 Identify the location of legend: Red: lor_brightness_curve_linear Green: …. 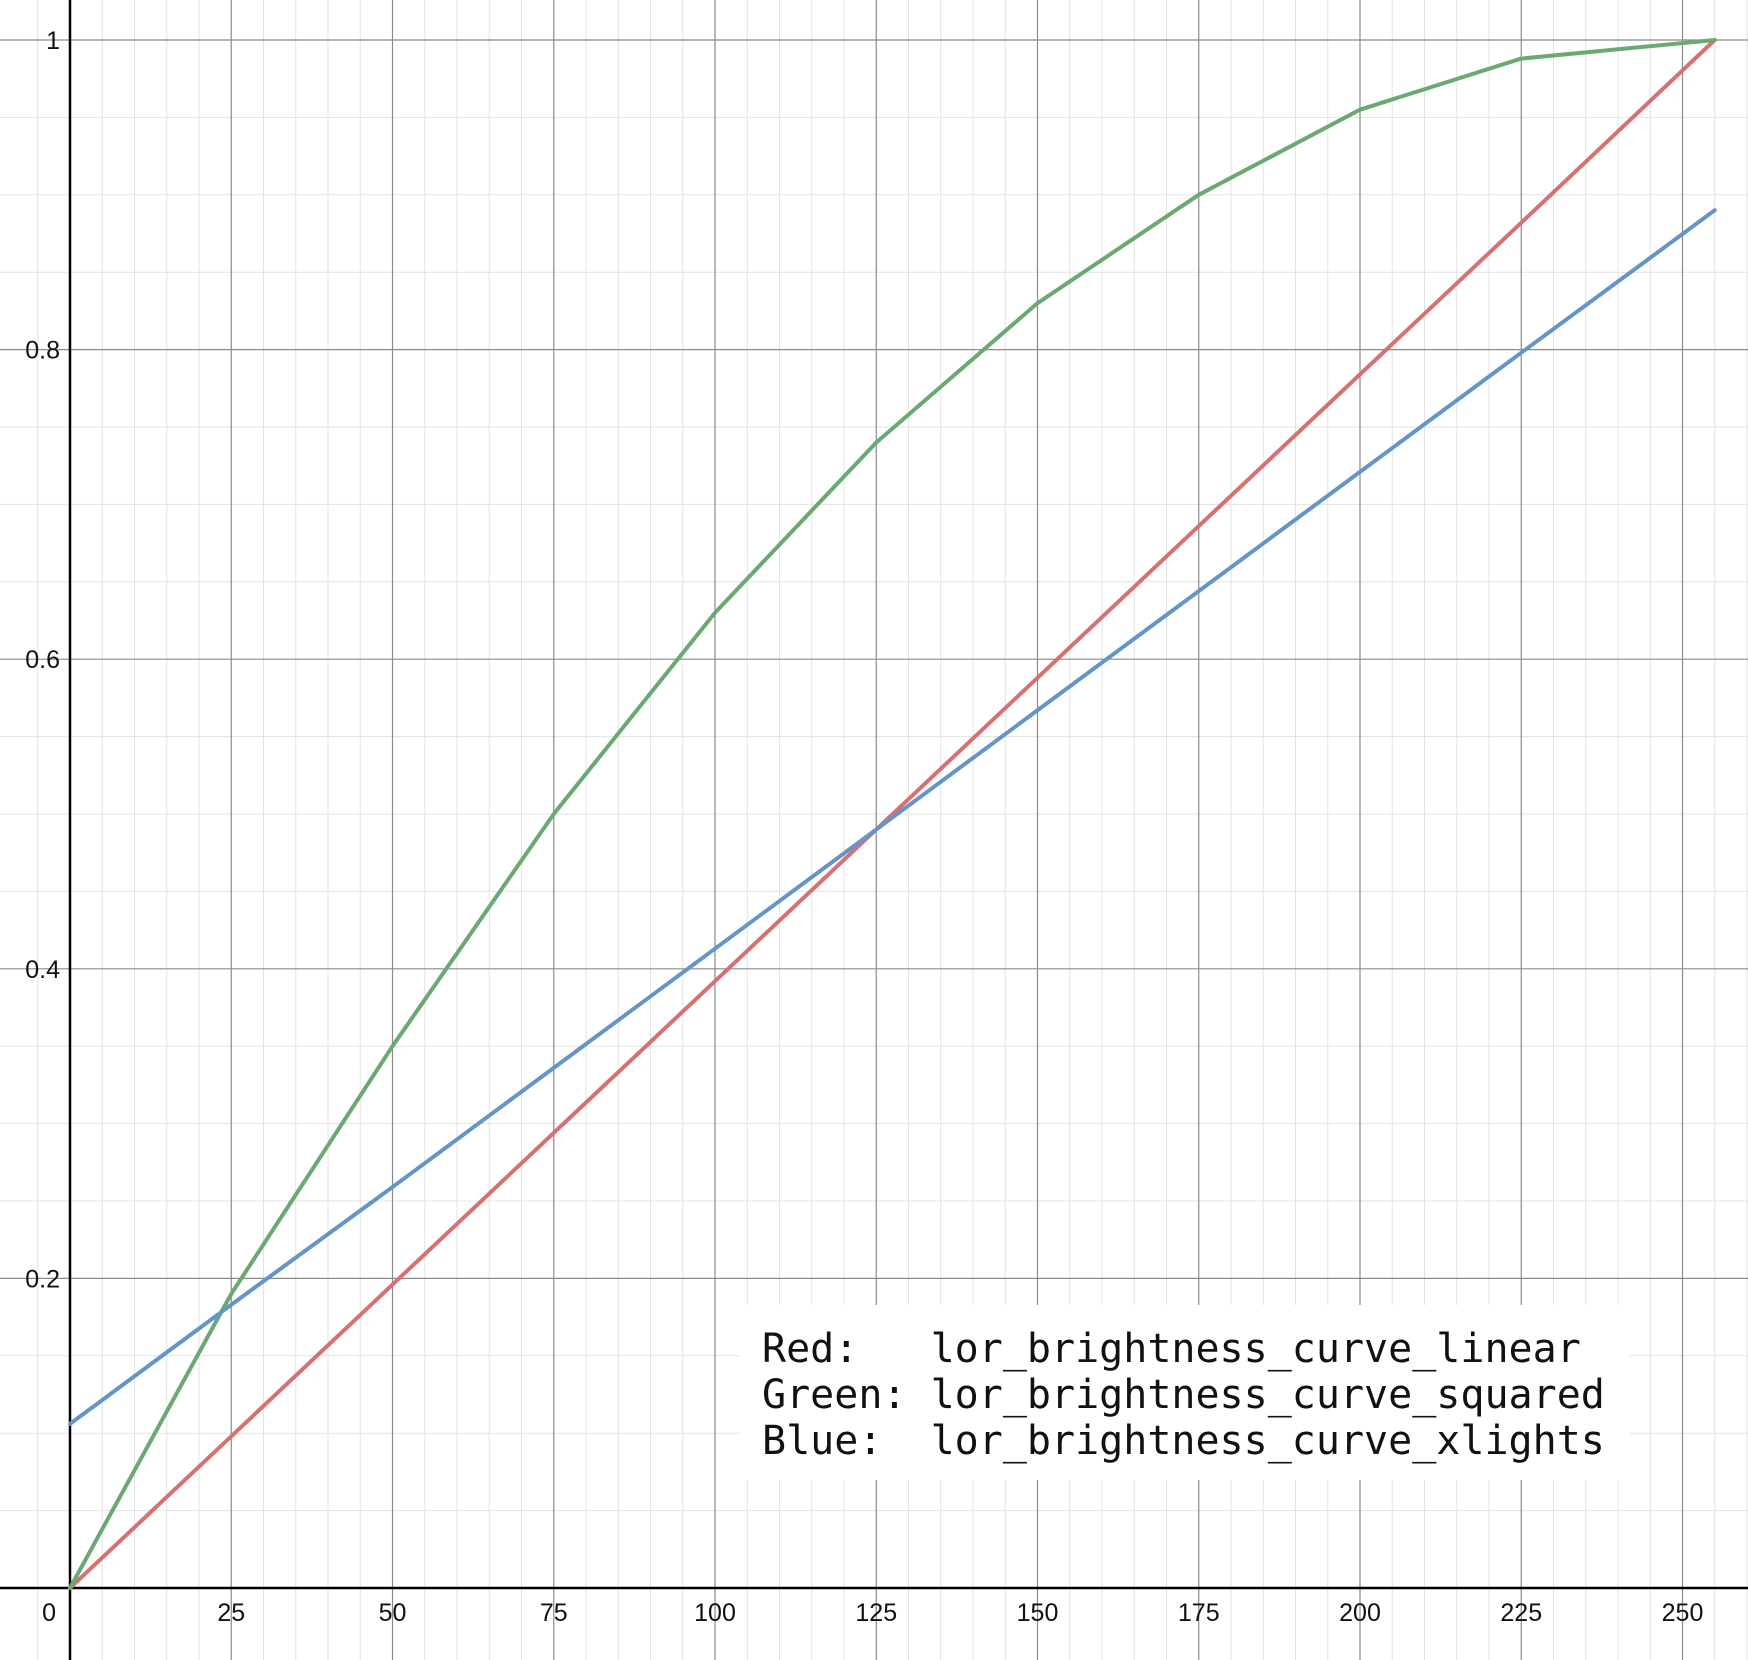
(1185, 1392).